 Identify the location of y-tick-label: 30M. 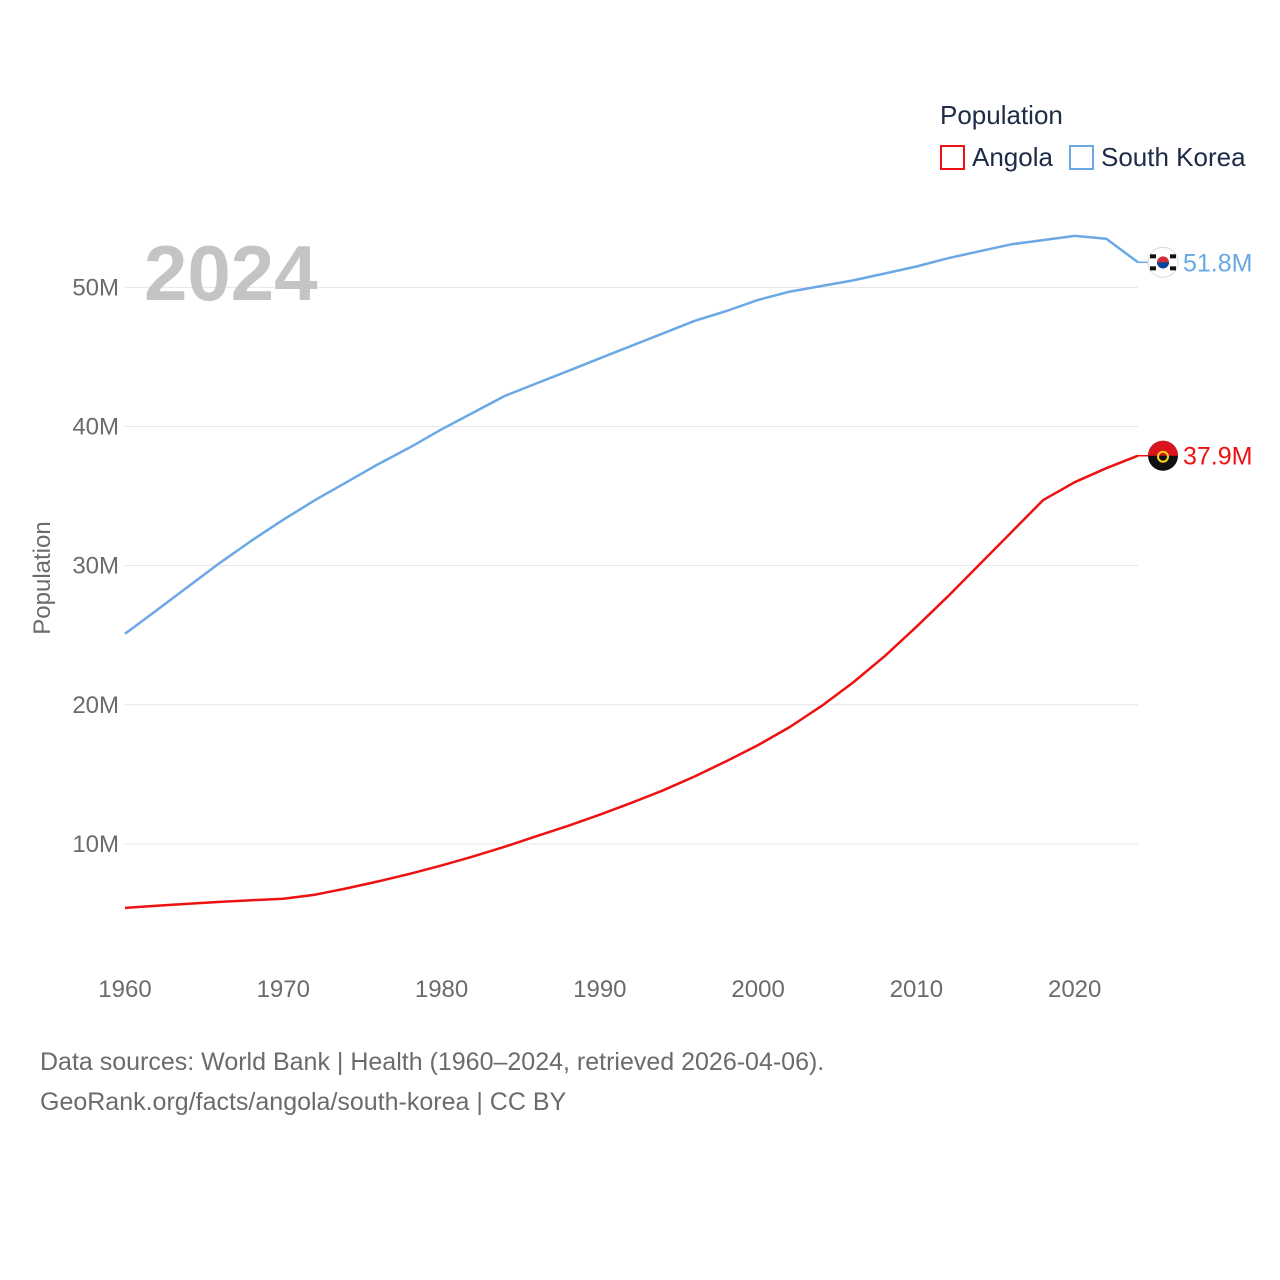
(95, 566).